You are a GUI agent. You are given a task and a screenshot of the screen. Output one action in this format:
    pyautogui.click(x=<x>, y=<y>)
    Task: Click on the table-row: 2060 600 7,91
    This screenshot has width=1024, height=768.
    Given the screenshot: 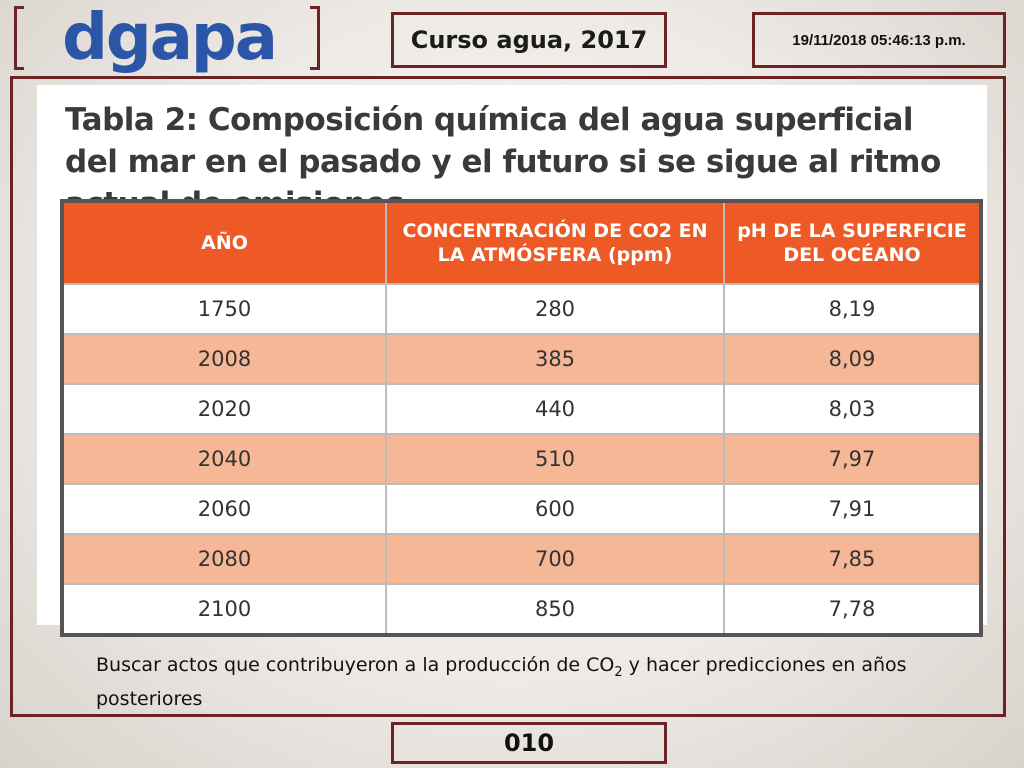 What is the action you would take?
    pyautogui.click(x=521, y=509)
    